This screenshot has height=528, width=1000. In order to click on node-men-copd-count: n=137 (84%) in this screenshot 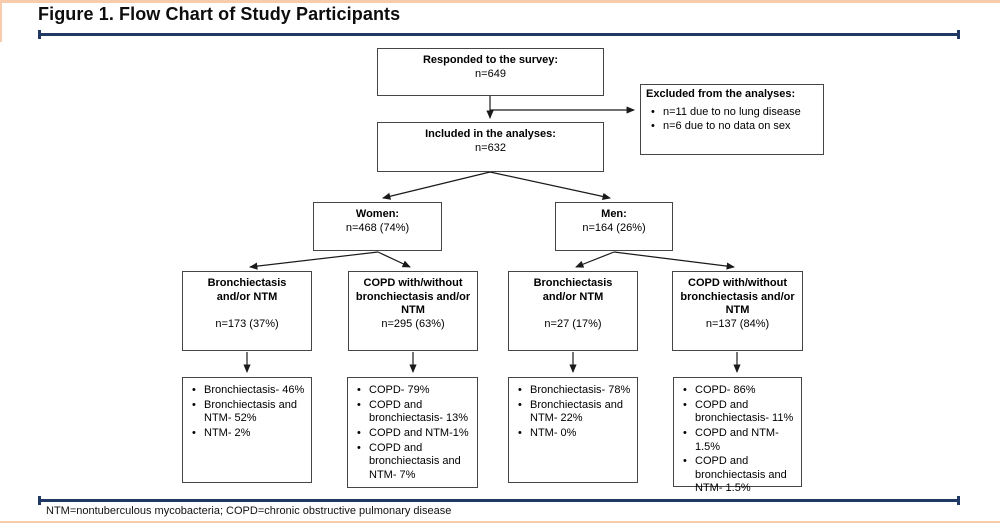, I will do `click(737, 323)`.